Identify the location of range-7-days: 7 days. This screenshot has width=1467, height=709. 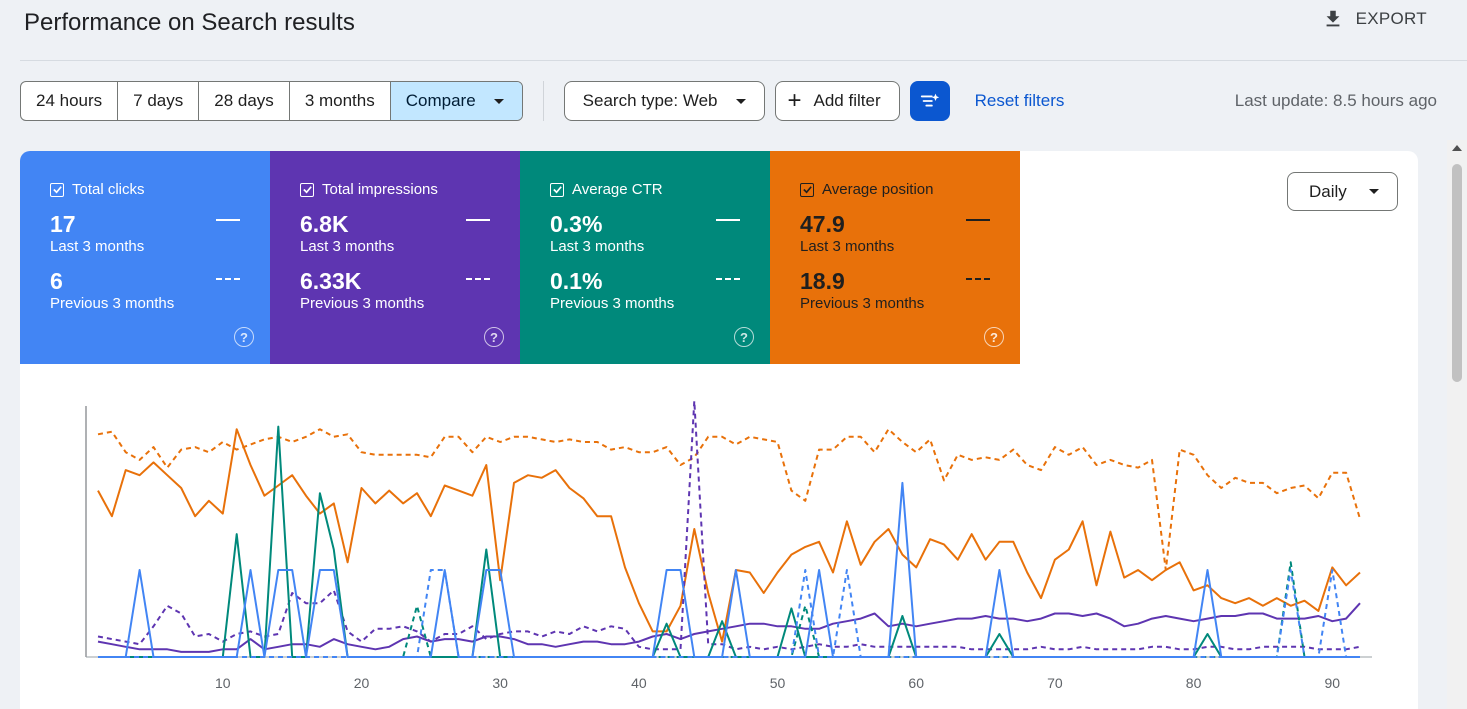
(159, 101).